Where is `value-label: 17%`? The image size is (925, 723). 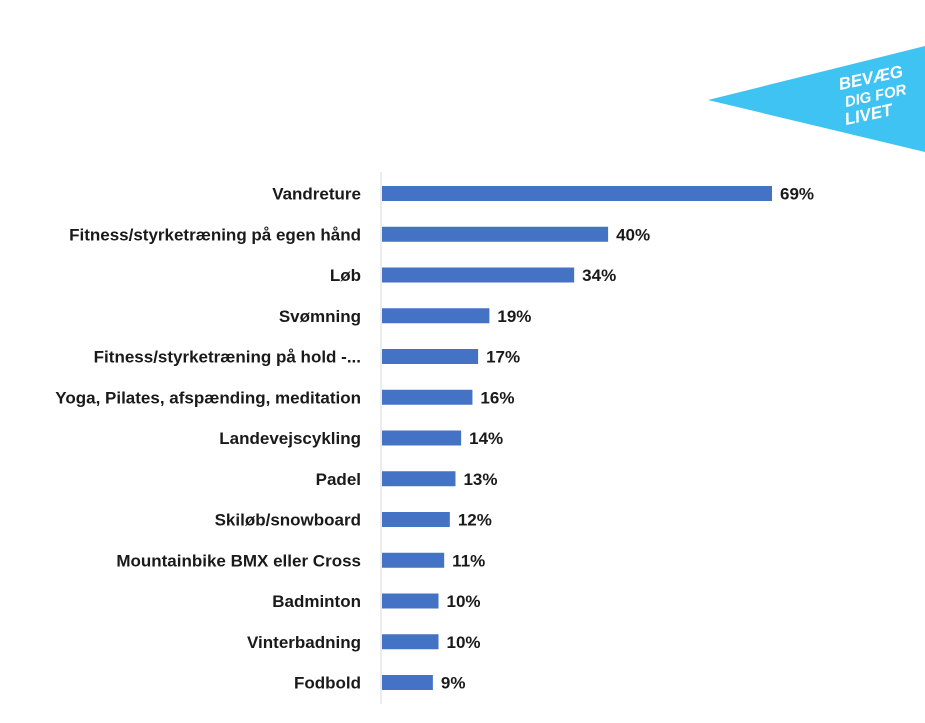
value-label: 17% is located at coordinates (503, 357).